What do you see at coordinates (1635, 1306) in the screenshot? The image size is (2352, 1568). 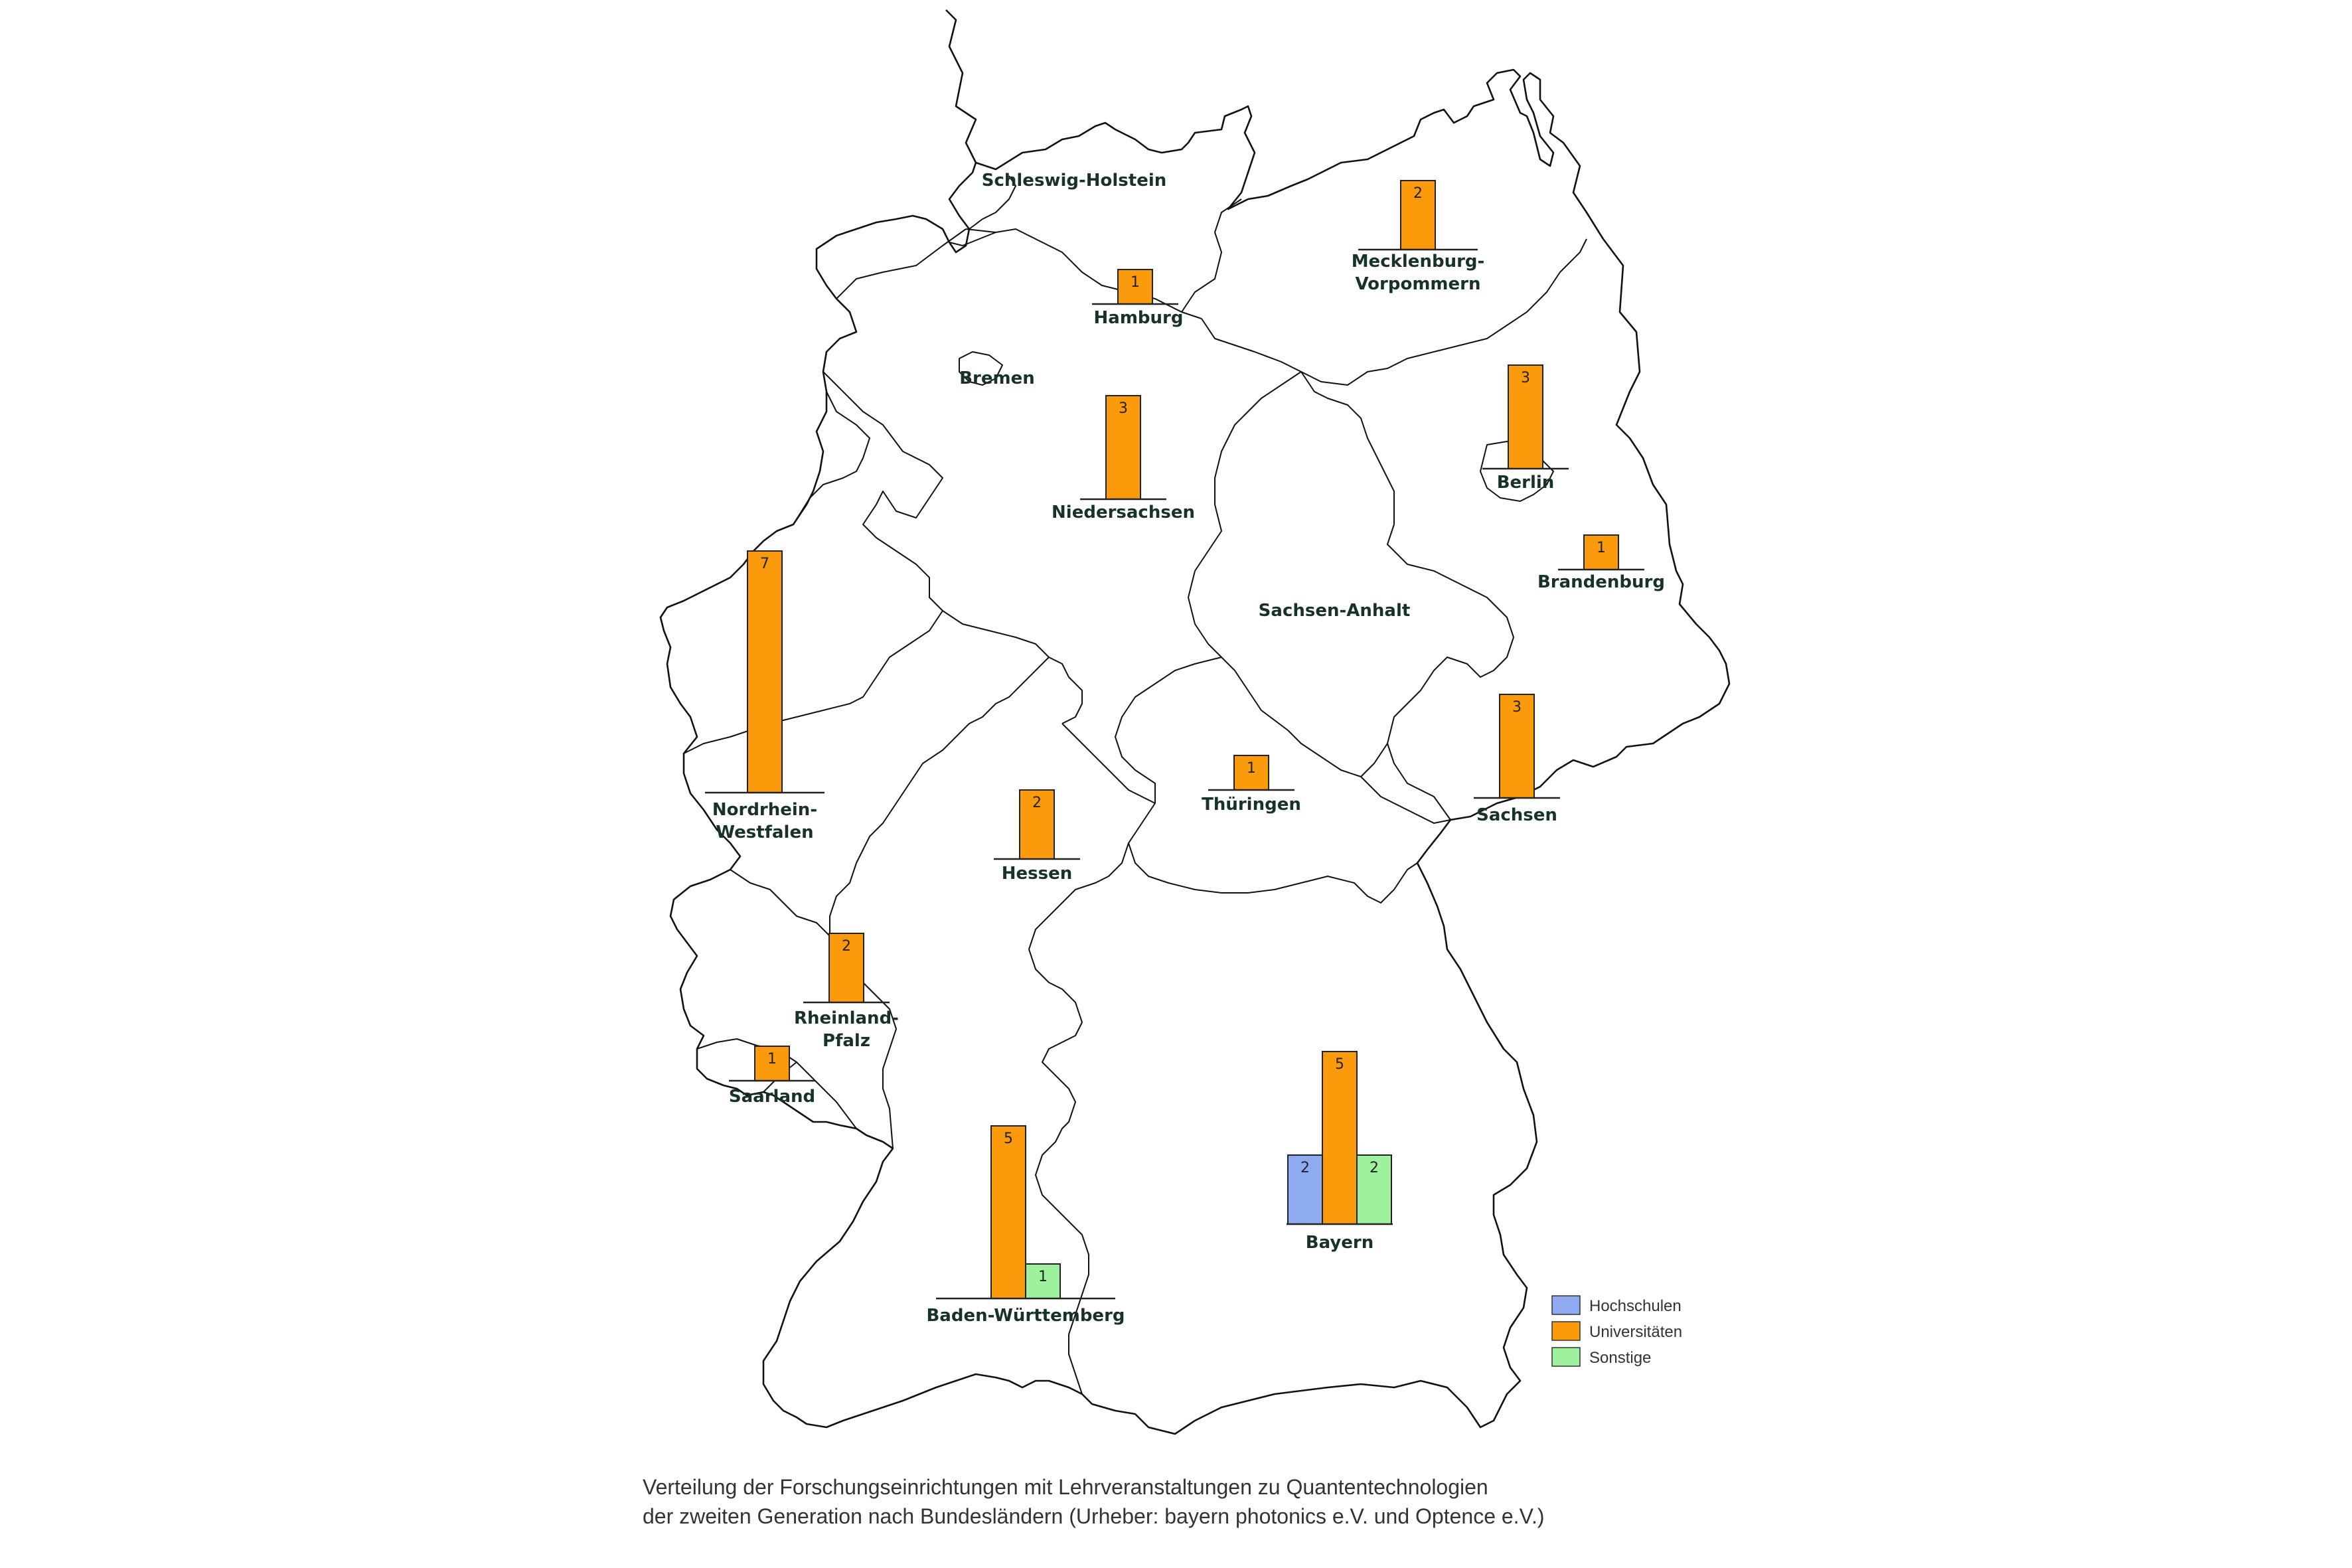 I see `legend-label-hochschulen: Hochschulen` at bounding box center [1635, 1306].